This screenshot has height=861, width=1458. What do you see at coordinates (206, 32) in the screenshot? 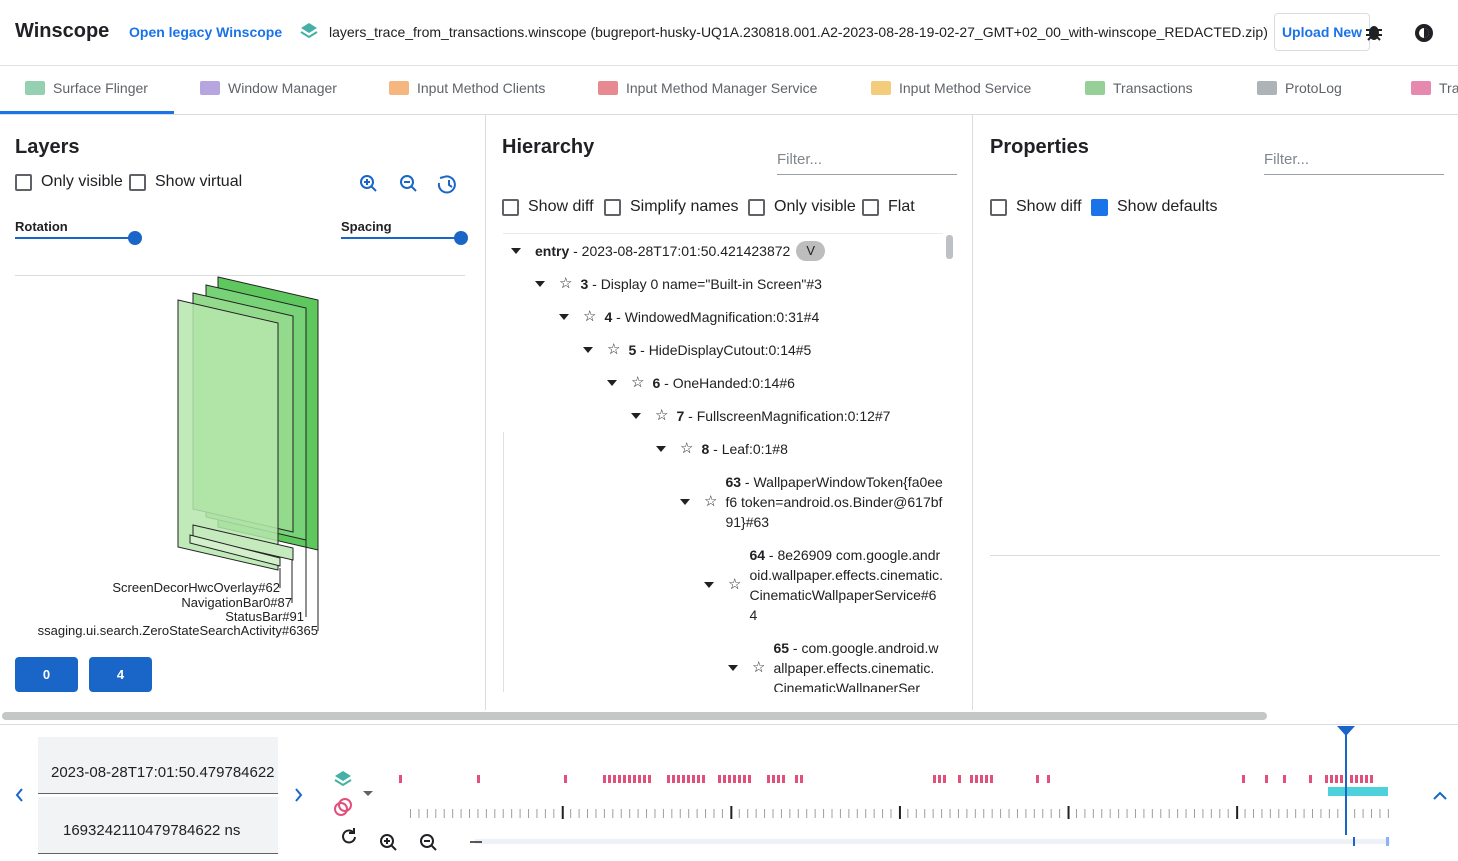
I see `legacy-link: Open legacy Winscope` at bounding box center [206, 32].